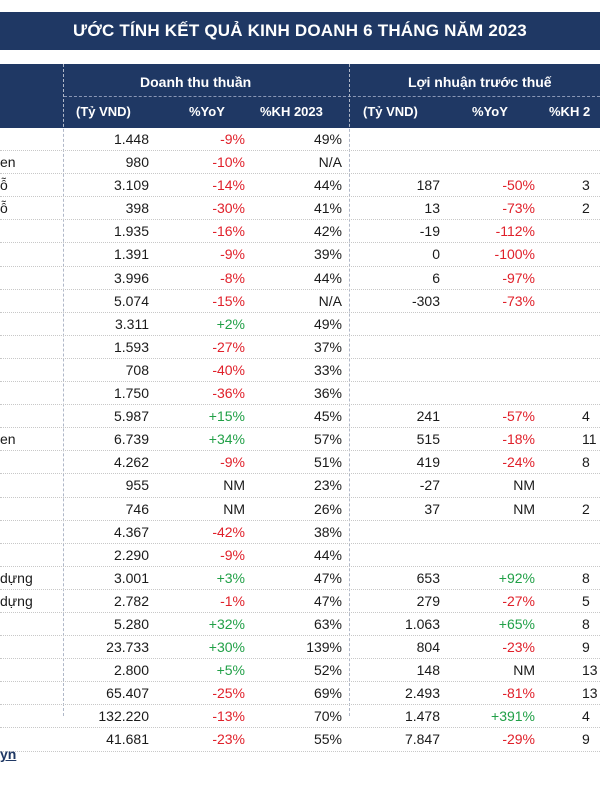 Image resolution: width=600 pixels, height=800 pixels. Describe the element at coordinates (228, 693) in the screenshot. I see `revenue-yoy: -25%` at that location.